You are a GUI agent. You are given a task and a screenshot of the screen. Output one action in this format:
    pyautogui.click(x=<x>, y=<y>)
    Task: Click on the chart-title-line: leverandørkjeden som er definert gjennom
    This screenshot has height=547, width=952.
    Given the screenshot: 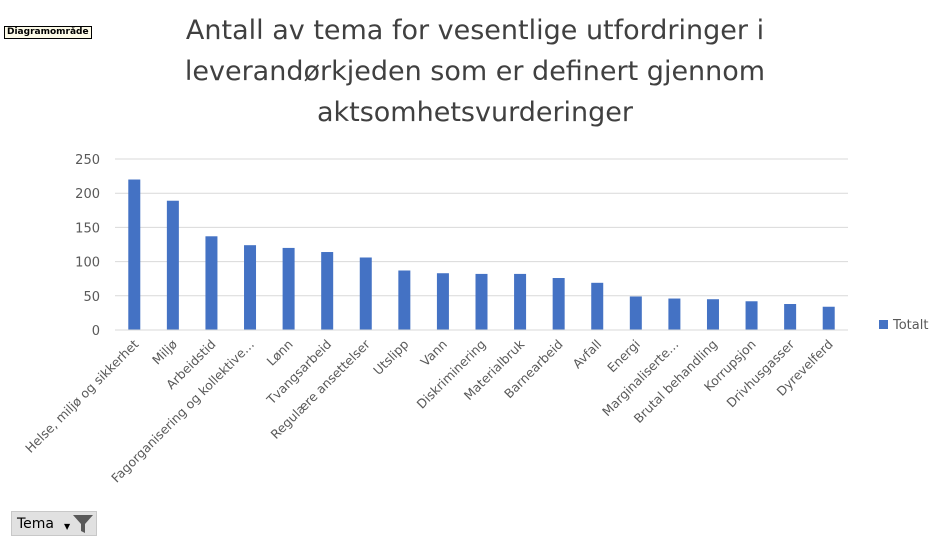 What is the action you would take?
    pyautogui.click(x=475, y=71)
    